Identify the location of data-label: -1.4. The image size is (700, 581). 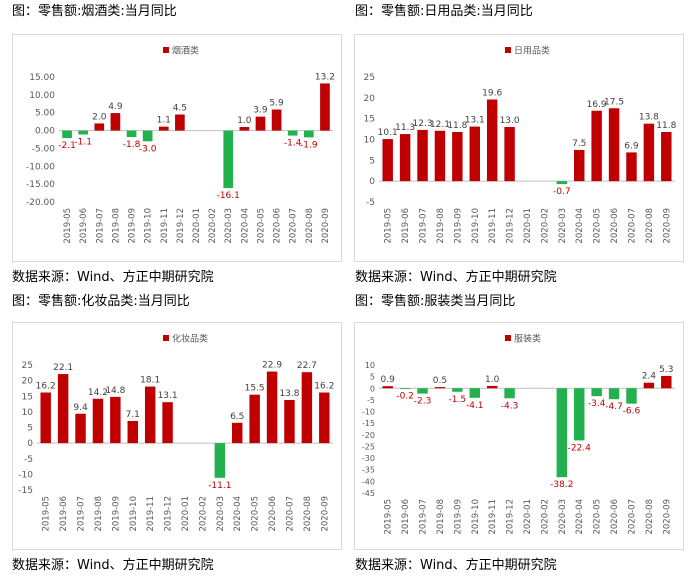
(293, 144).